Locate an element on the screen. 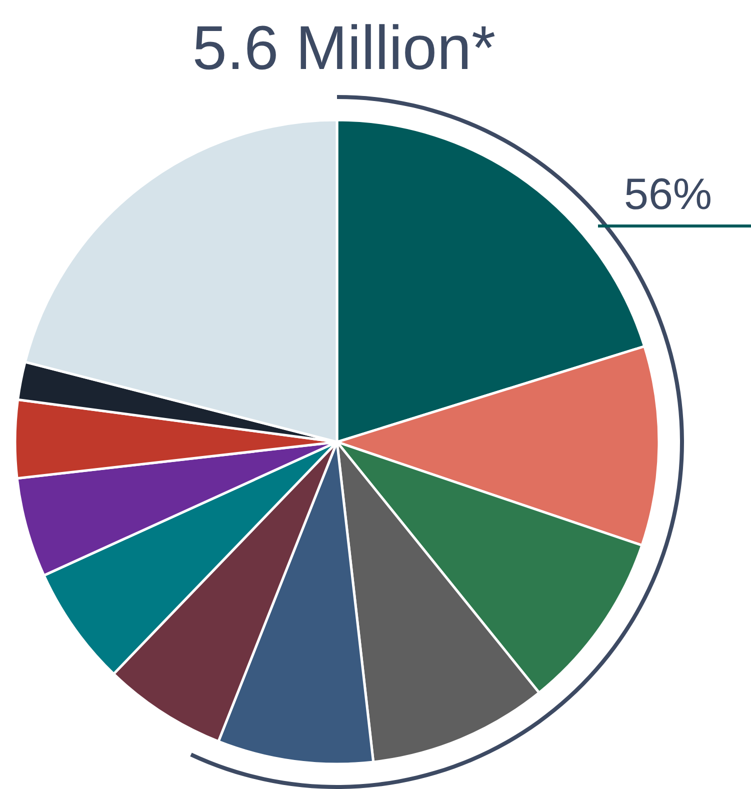  text: 56% is located at coordinates (668, 194).